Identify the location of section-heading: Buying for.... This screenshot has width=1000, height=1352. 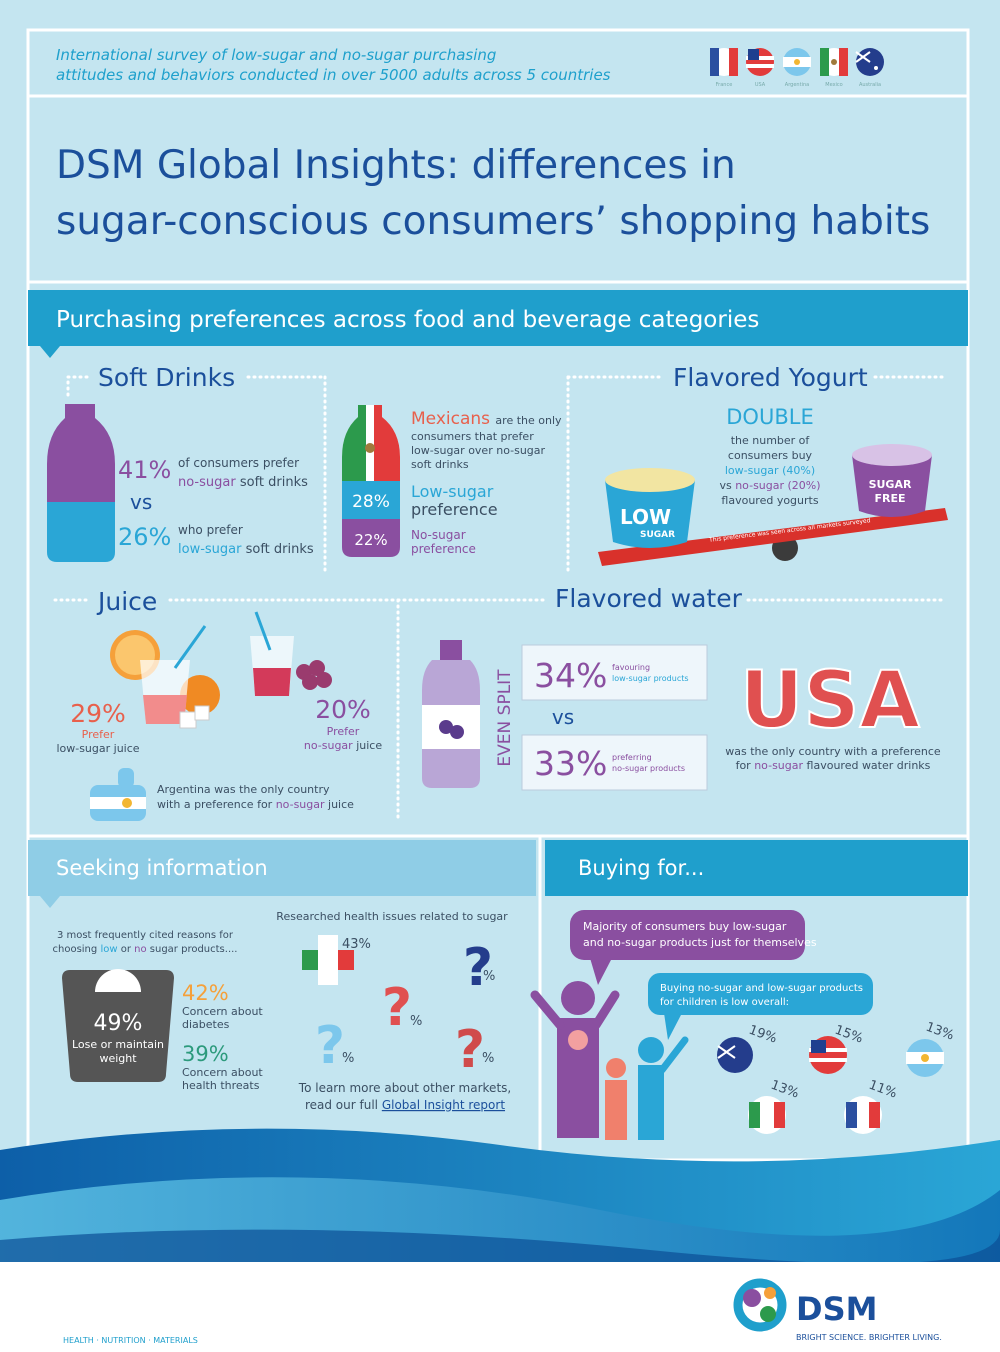
(641, 868).